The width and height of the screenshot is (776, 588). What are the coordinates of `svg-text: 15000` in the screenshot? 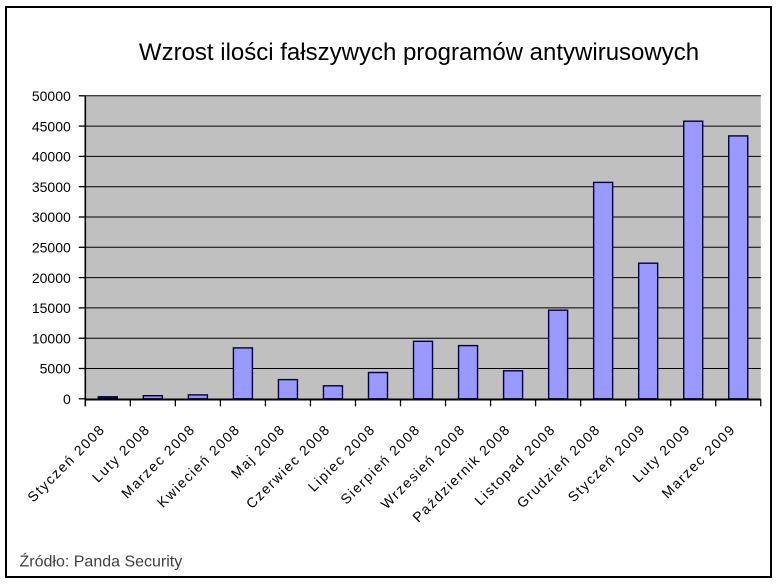 It's located at (51, 308).